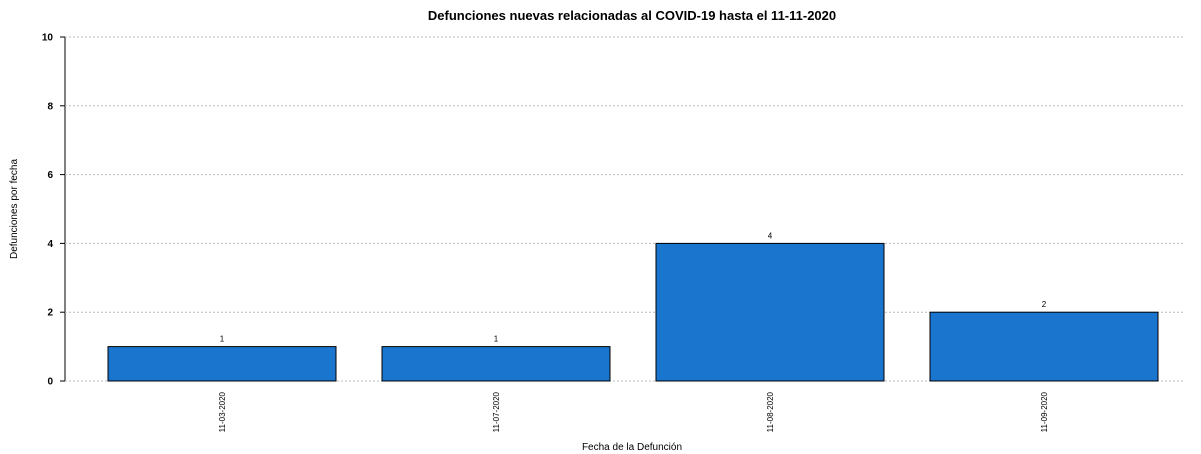 Image resolution: width=1201 pixels, height=454 pixels. Describe the element at coordinates (50, 382) in the screenshot. I see `y-tick-label: 0` at that location.